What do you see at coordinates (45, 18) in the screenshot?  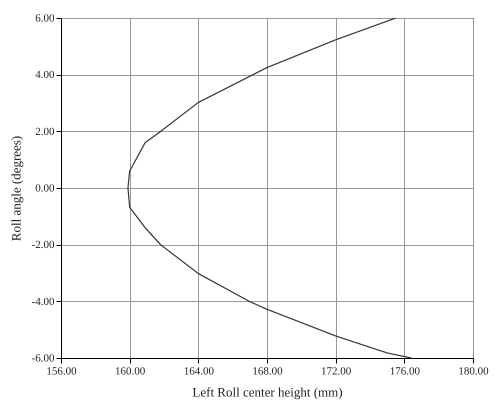 I see `y-tick-label: 6.00` at bounding box center [45, 18].